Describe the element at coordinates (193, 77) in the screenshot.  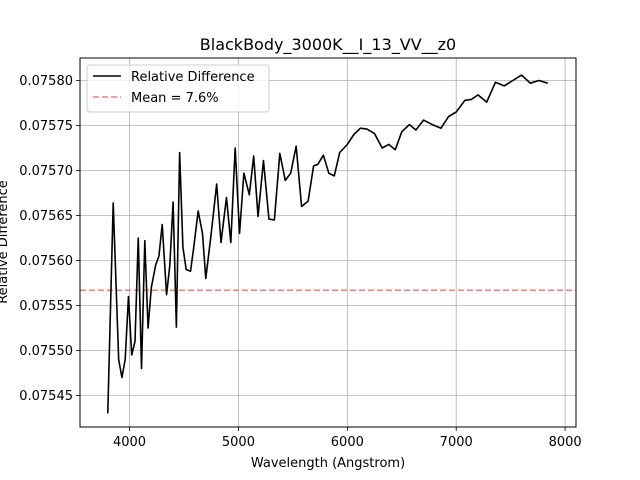
I see `legend-label-series: Relative Difference` at that location.